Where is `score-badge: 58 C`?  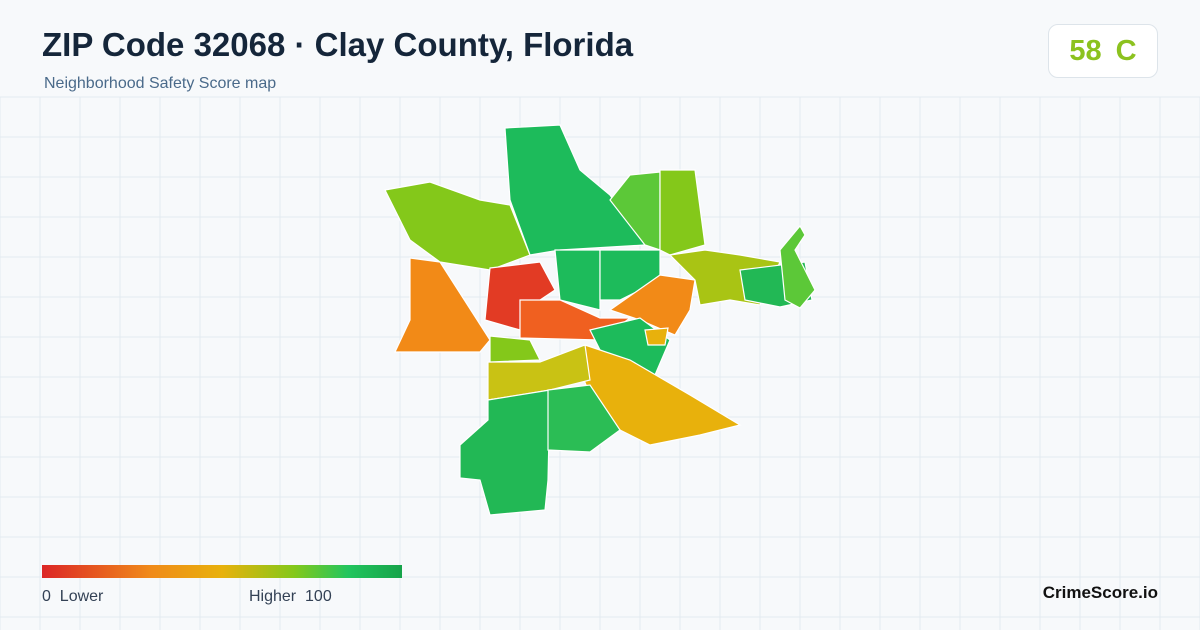 score-badge: 58 C is located at coordinates (1103, 51).